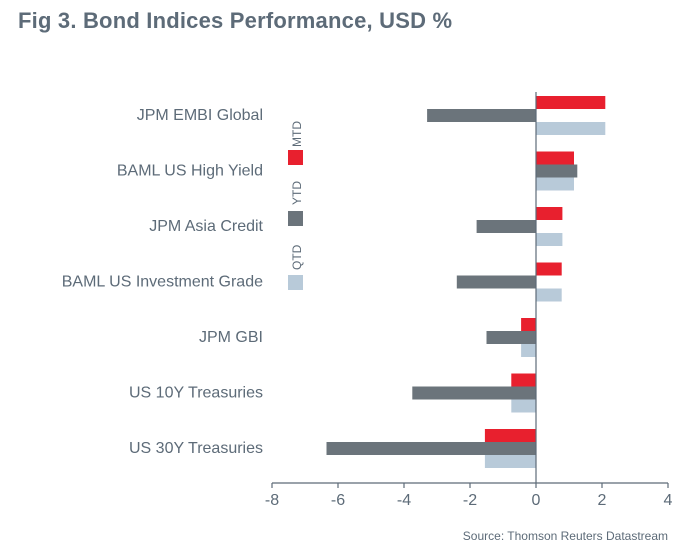  Describe the element at coordinates (272, 500) in the screenshot. I see `x-tick-label: -8` at that location.